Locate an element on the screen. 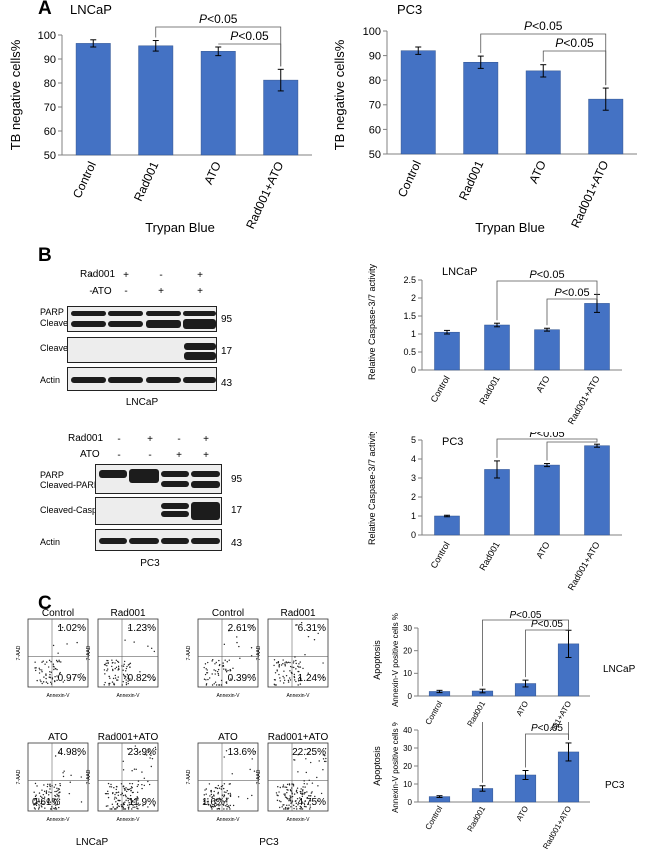 The height and width of the screenshot is (849, 650). category-label: ATO is located at coordinates (542, 550).